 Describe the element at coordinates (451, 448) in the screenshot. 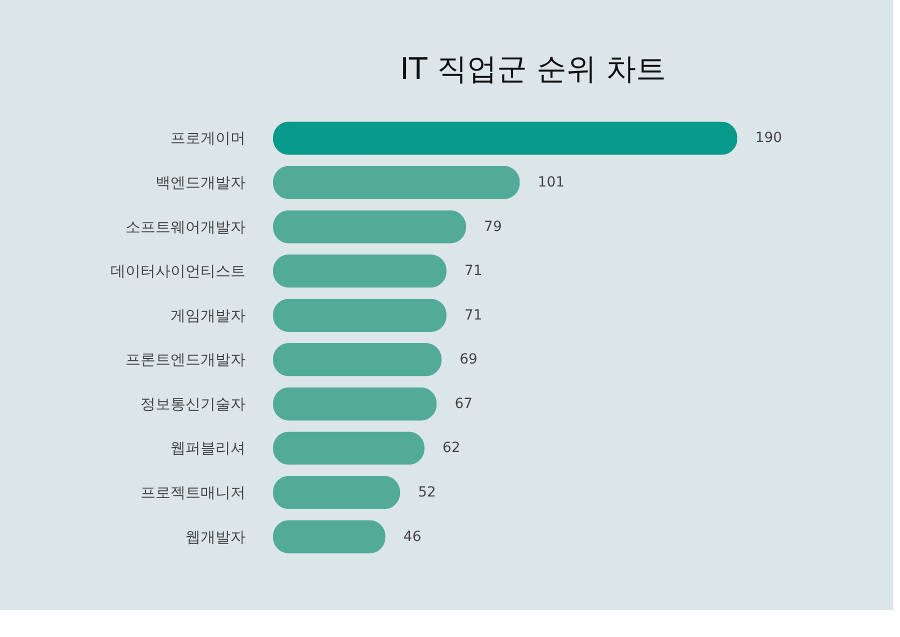

I see `data-label: 62` at that location.